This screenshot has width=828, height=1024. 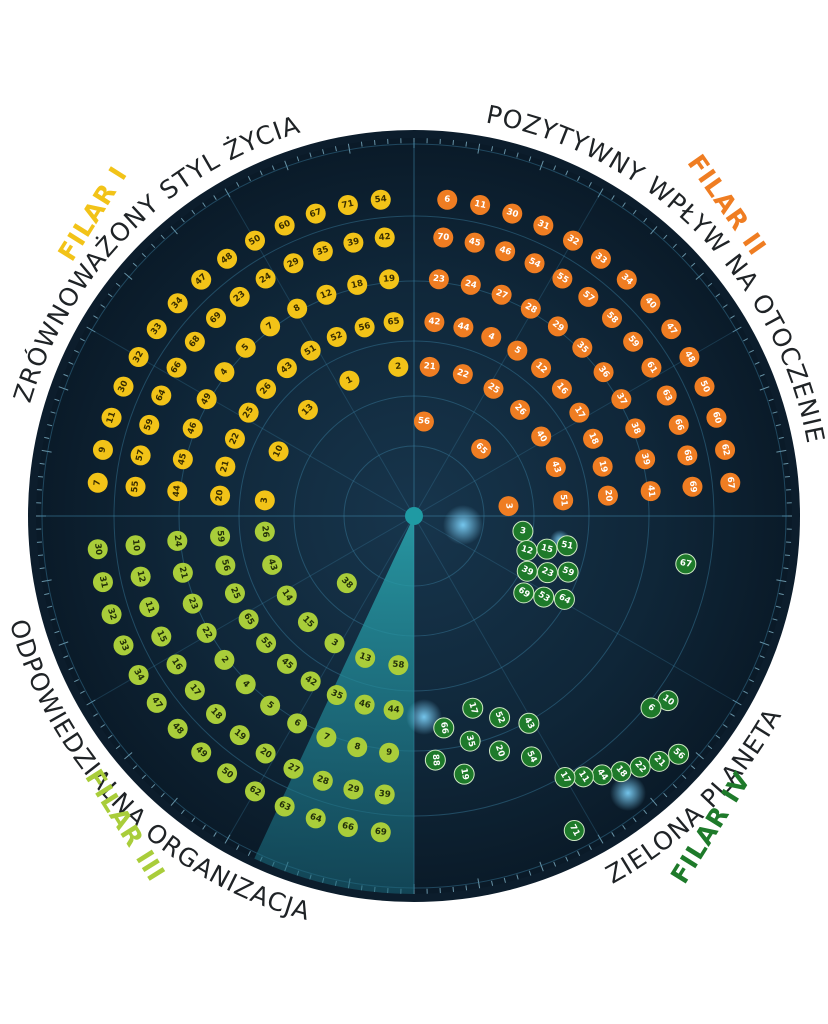 I want to click on pillar-dot-number: 11, so click(x=149, y=607).